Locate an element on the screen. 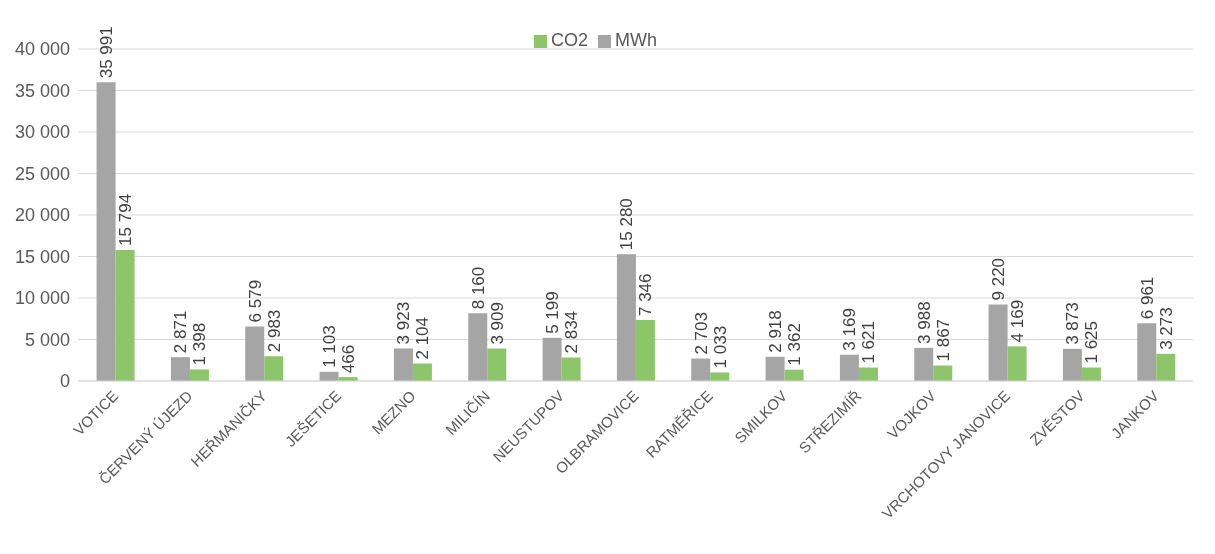  data-label: 2 918 is located at coordinates (776, 331).